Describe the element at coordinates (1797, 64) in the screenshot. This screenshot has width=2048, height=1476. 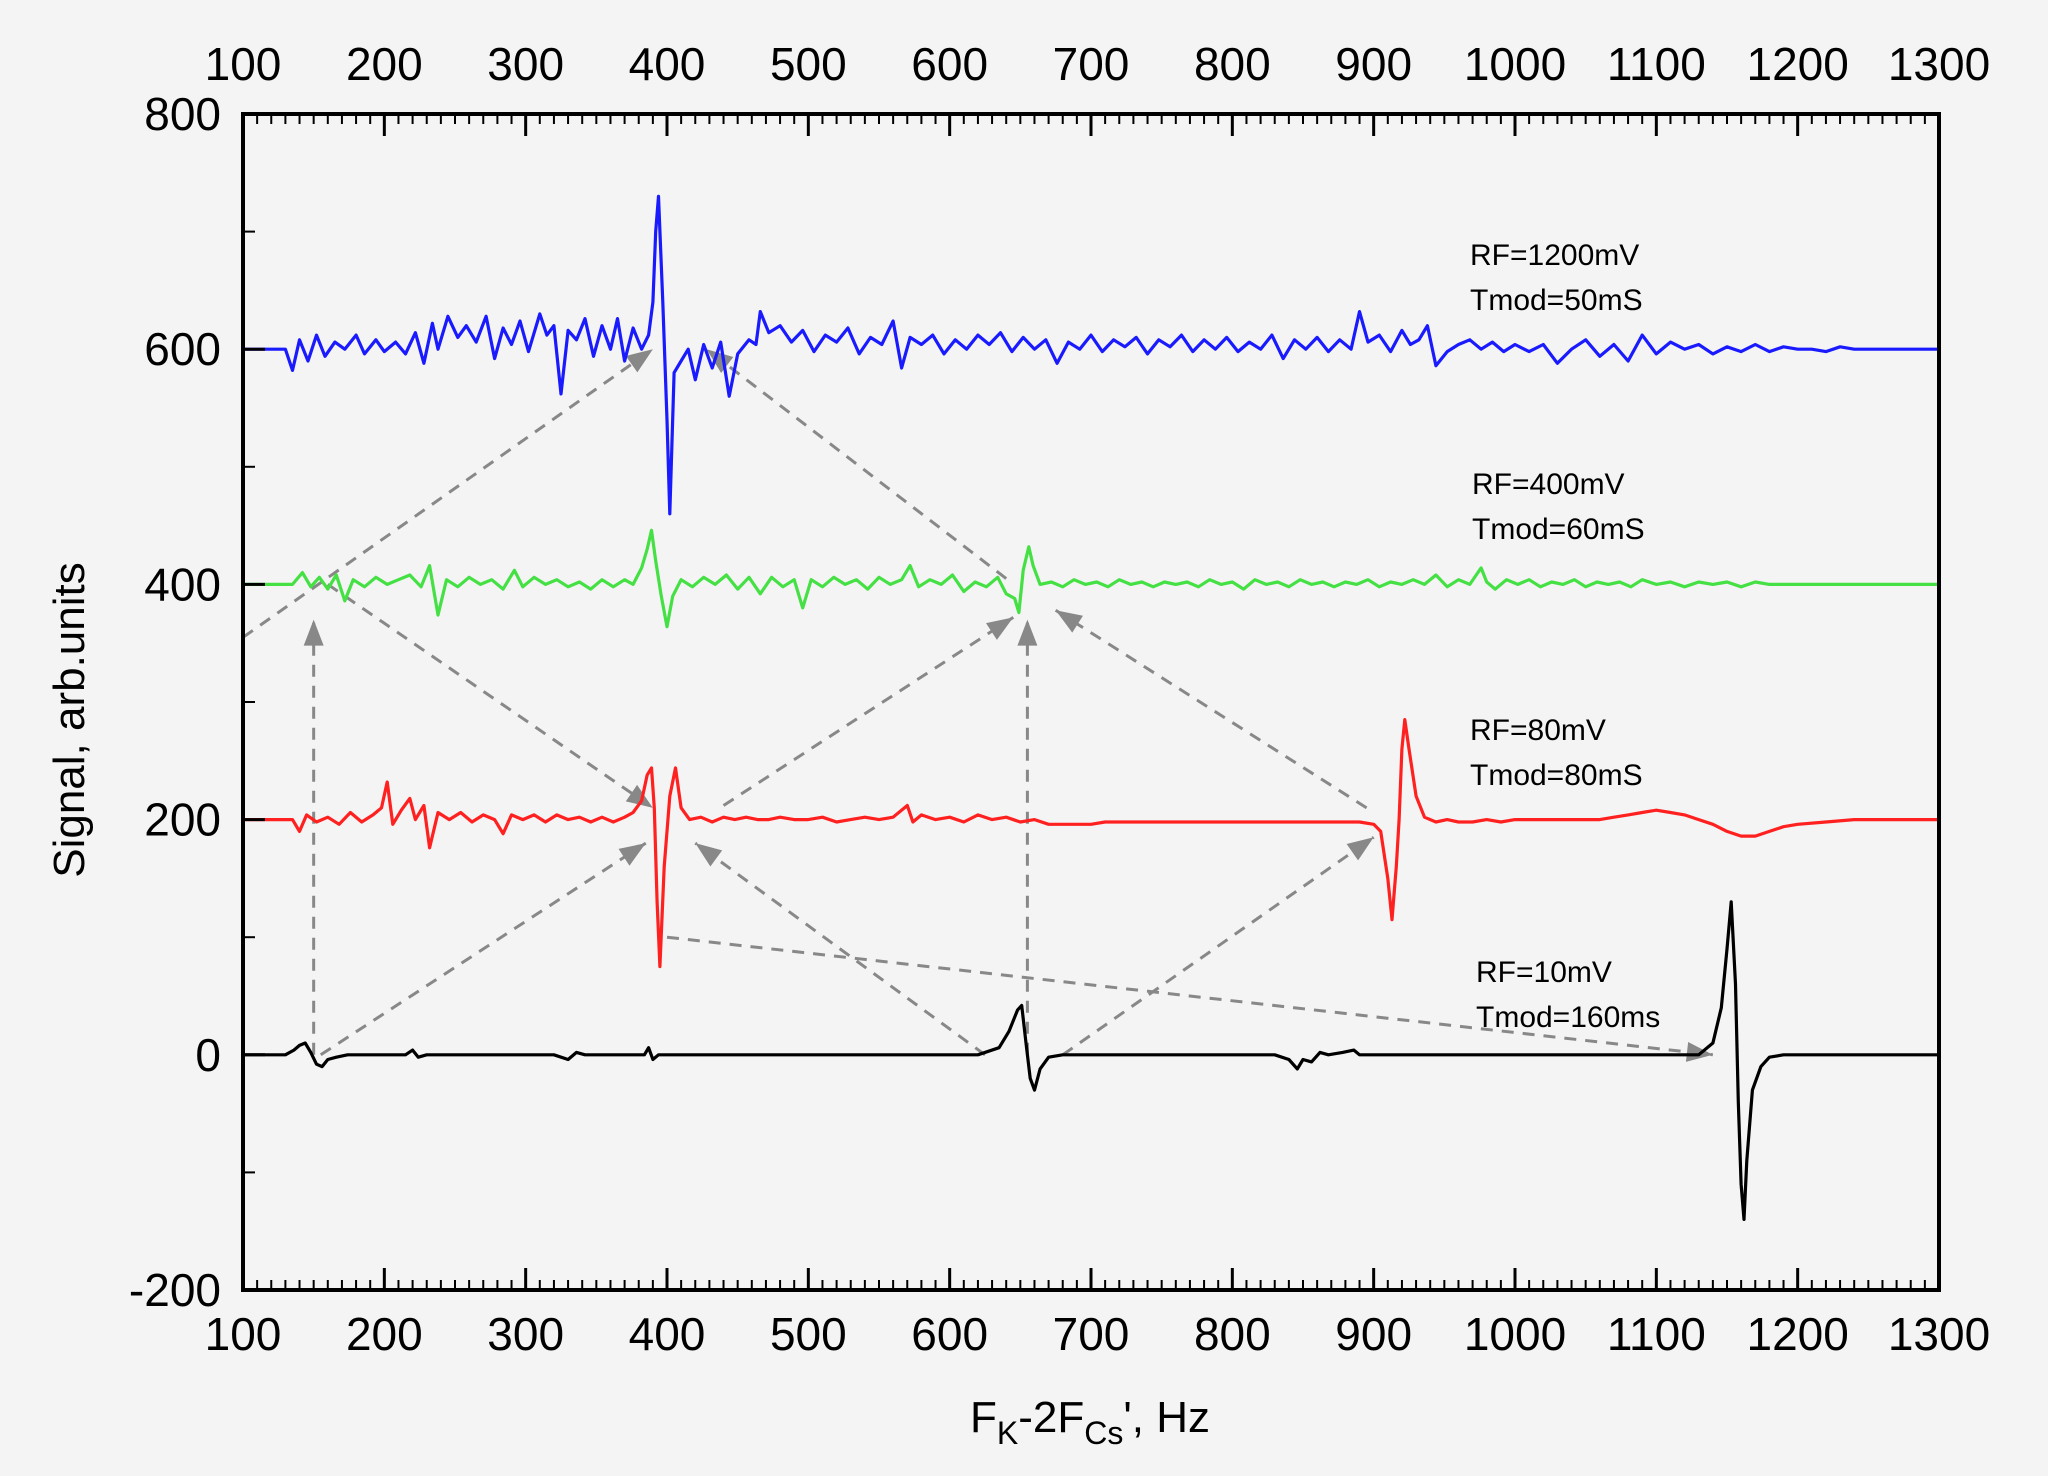
I see `x-tick-label-top: 1200` at that location.